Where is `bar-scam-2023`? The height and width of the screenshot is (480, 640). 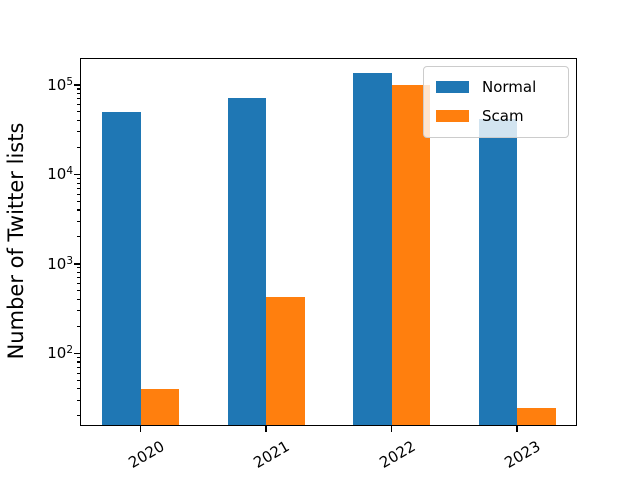
bar-scam-2023 is located at coordinates (536, 416).